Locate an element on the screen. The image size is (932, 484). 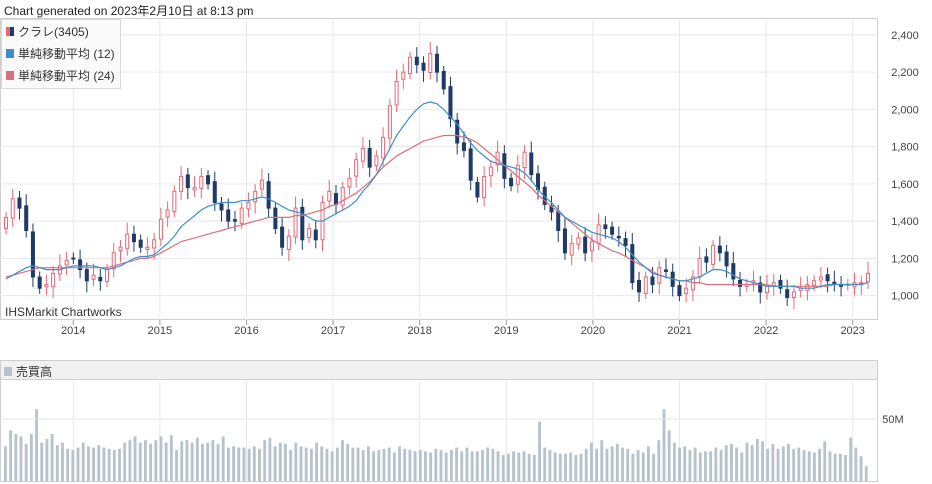
legend-label: クラレ(3405) is located at coordinates (53, 31).